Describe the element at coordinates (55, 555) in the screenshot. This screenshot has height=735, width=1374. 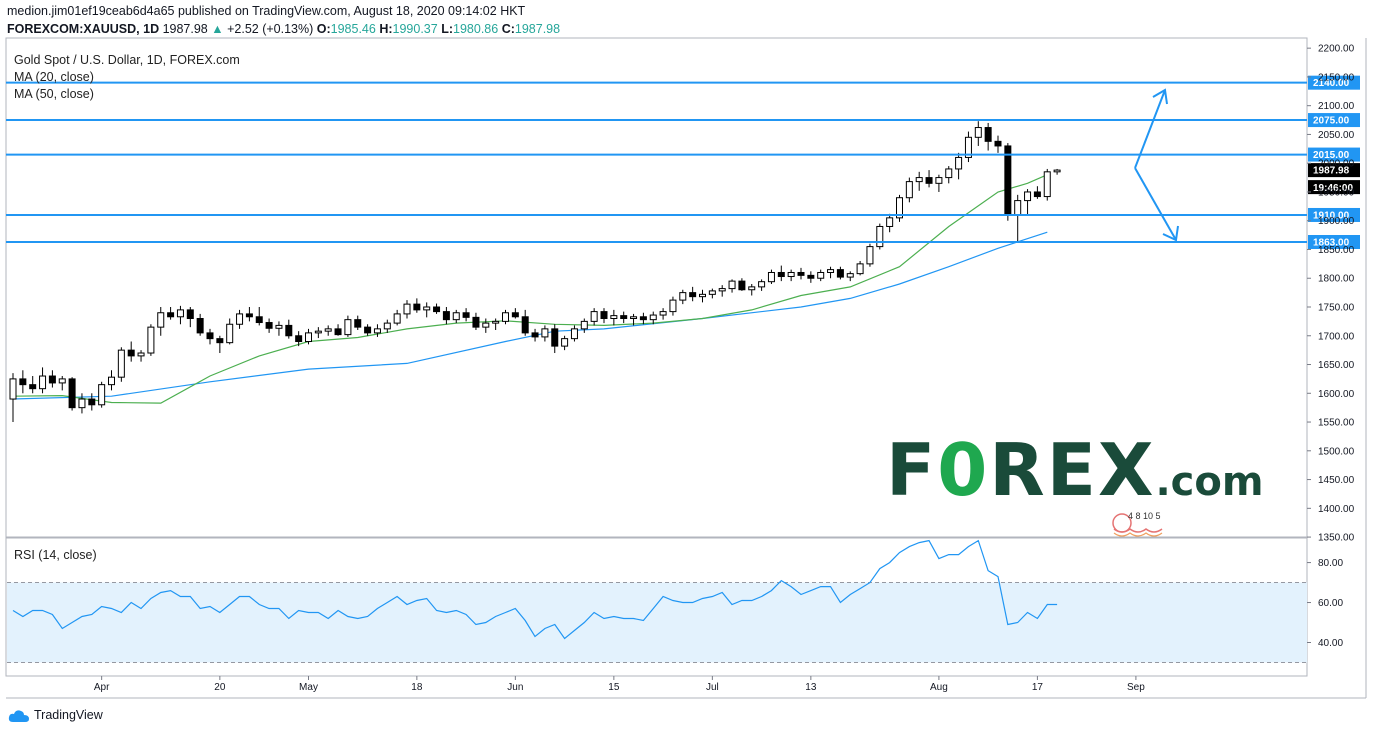
I see `rsi-legend: RSI (14, close)` at that location.